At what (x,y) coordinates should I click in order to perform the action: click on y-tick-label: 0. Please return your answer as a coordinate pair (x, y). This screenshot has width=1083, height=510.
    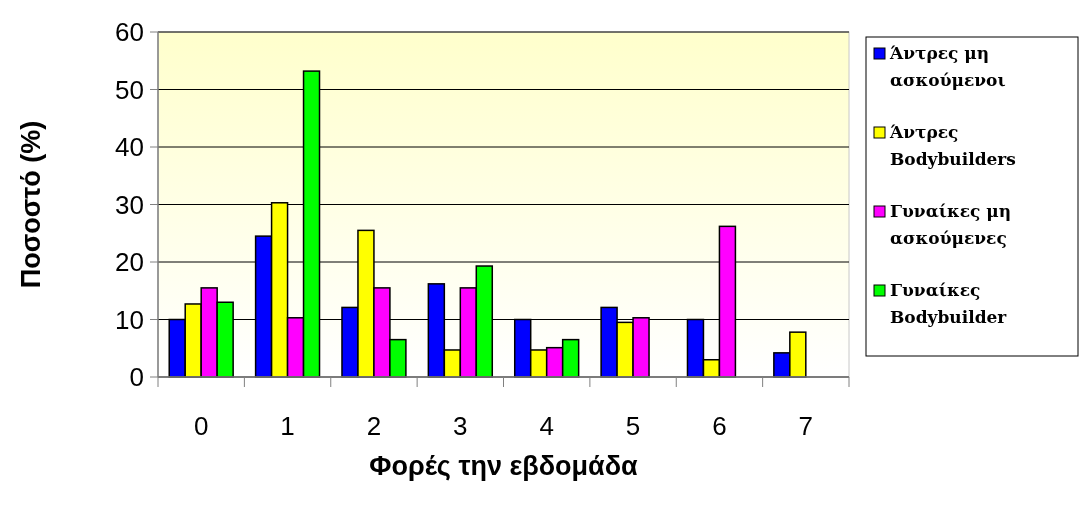
    Looking at the image, I should click on (136, 377).